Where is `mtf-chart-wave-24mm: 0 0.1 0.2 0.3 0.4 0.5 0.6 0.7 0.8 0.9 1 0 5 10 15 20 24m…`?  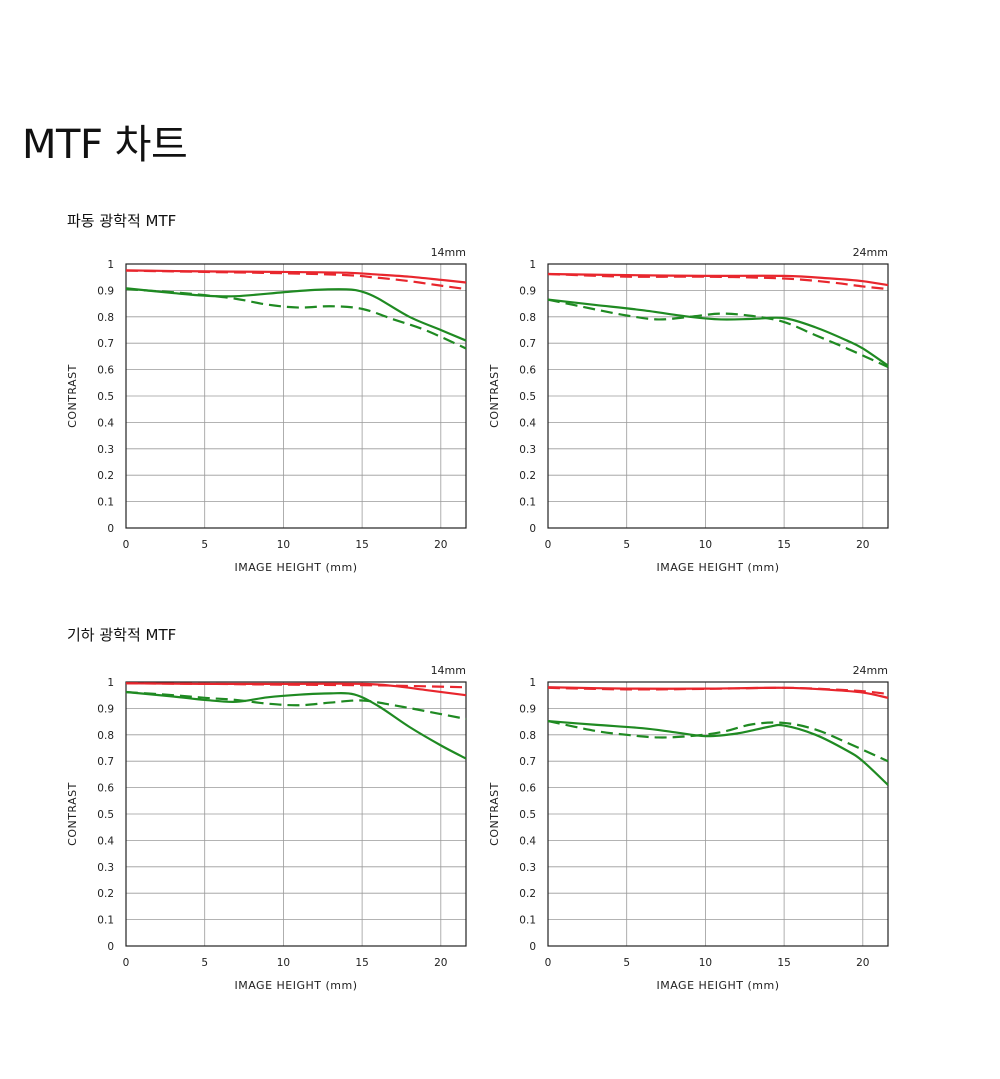
mtf-chart-wave-24mm: 0 0.1 0.2 0.3 0.4 0.5 0.6 0.7 0.8 0.9 1 0 5 10 15 20 24m… is located at coordinates (692, 410).